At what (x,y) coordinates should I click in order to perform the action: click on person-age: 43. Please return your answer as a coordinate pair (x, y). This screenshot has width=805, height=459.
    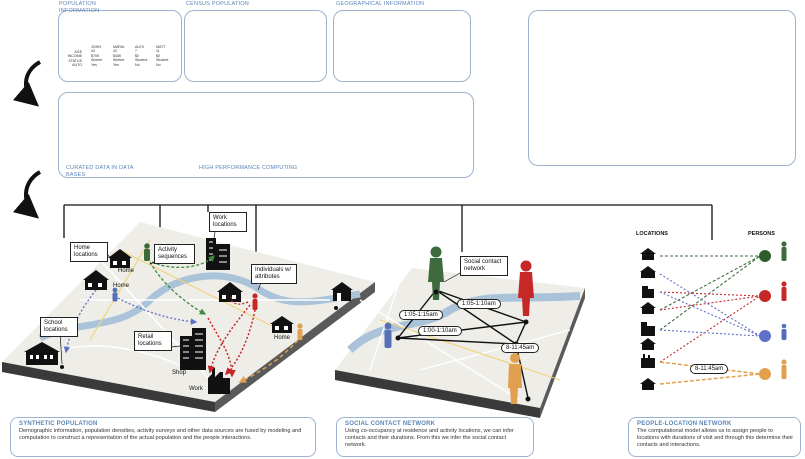
    Looking at the image, I should click on (93, 51).